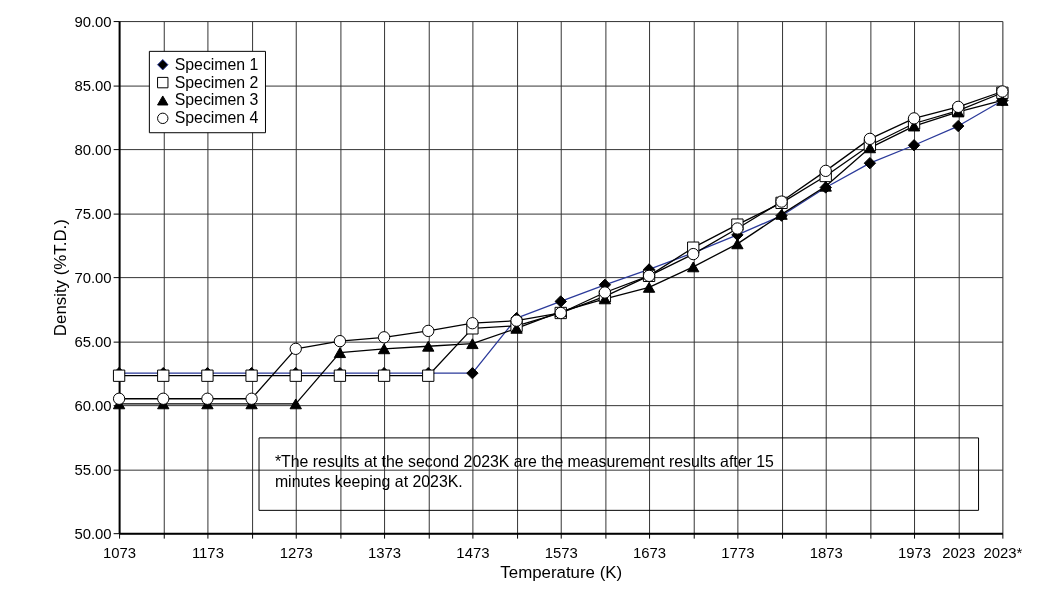  Describe the element at coordinates (826, 553) in the screenshot. I see `x-tick-label: 1873` at that location.